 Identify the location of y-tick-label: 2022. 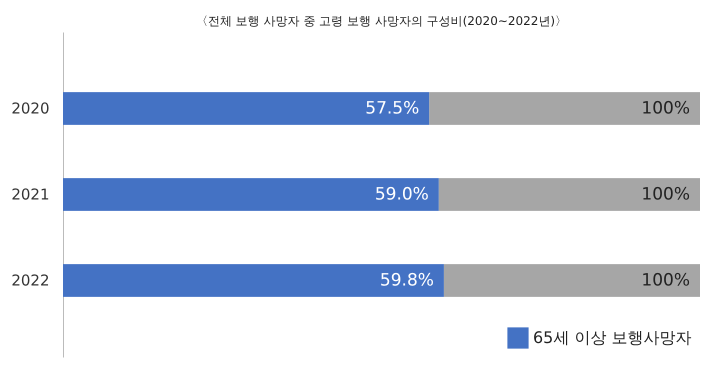
(30, 280).